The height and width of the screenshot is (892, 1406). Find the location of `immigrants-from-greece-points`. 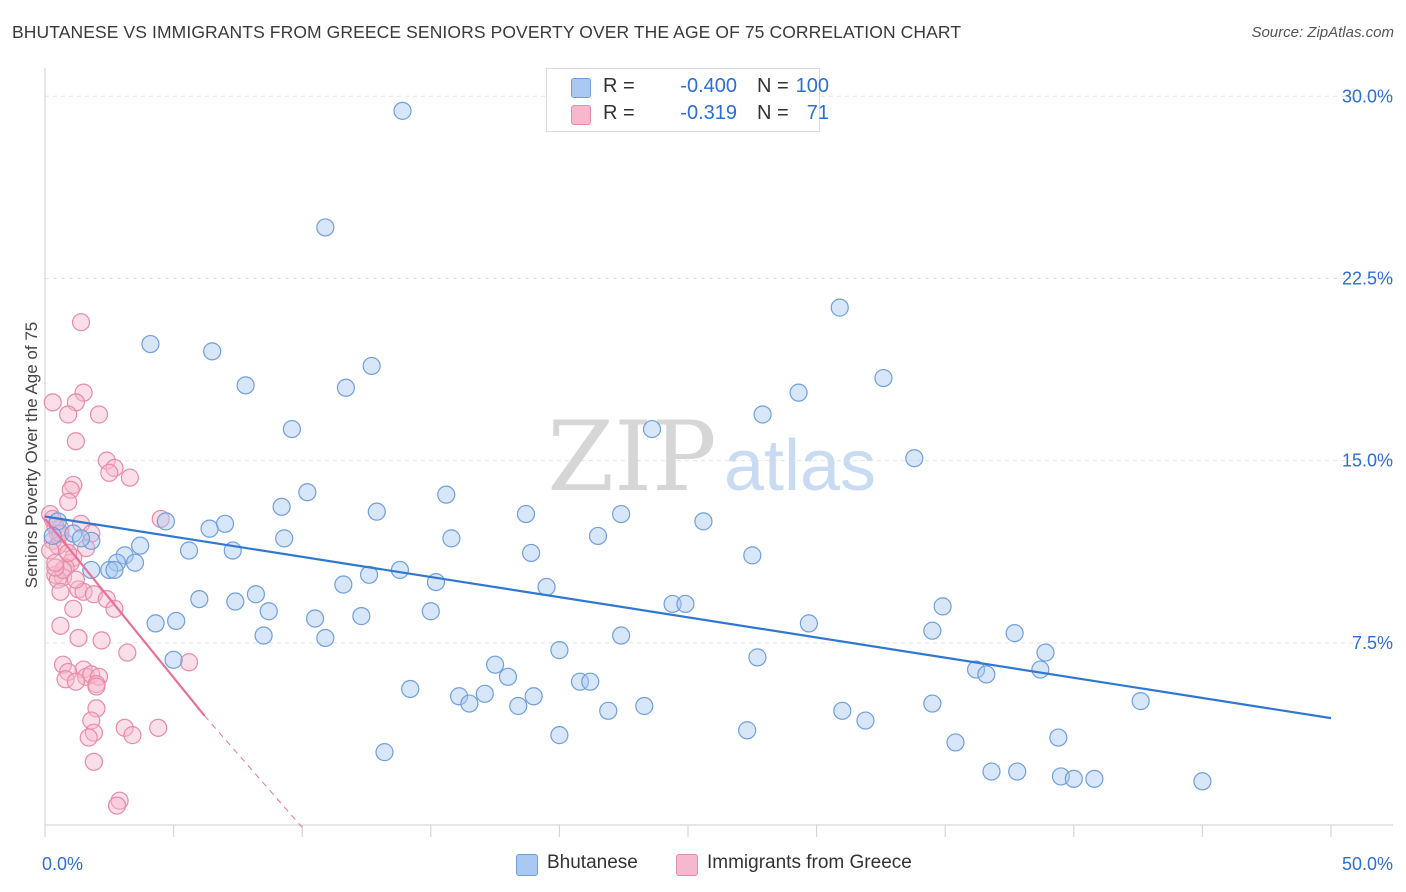

immigrants-from-greece-points is located at coordinates (120, 564).